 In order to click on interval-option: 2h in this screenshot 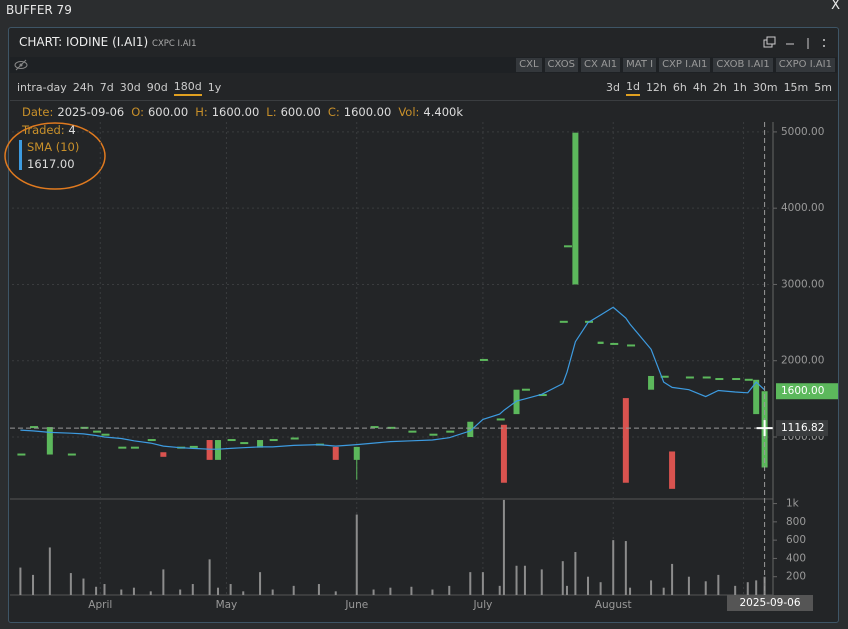, I will do `click(719, 87)`.